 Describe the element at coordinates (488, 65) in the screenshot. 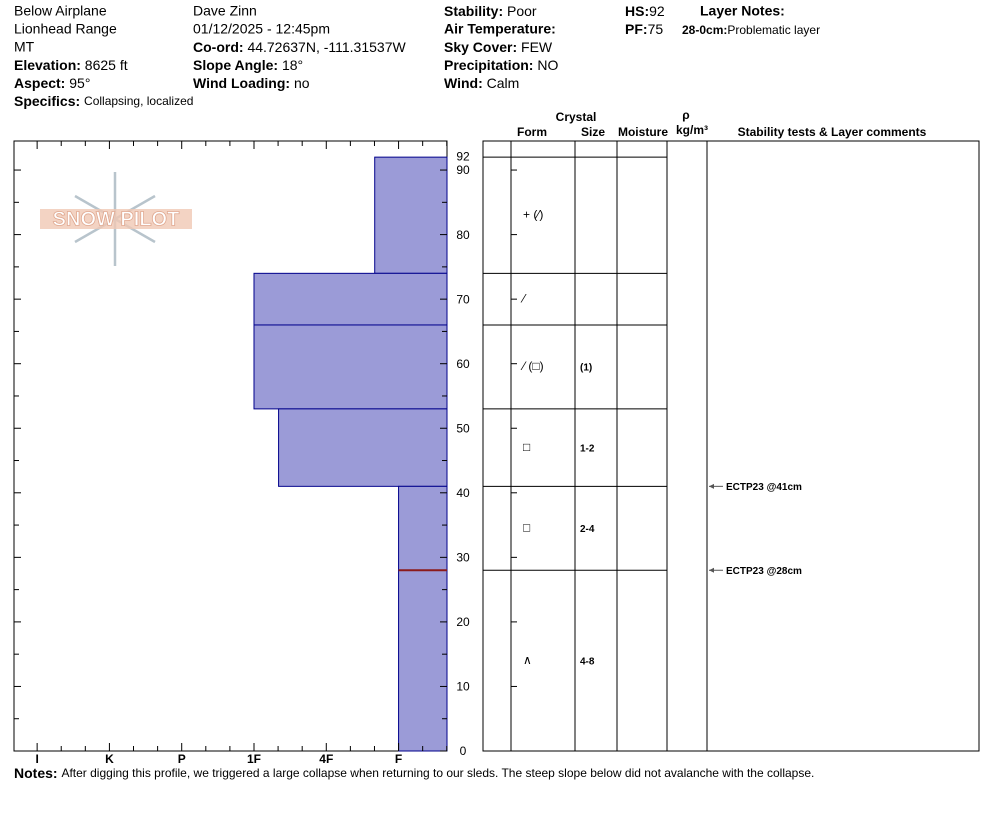

I see `label: Precipitation:` at that location.